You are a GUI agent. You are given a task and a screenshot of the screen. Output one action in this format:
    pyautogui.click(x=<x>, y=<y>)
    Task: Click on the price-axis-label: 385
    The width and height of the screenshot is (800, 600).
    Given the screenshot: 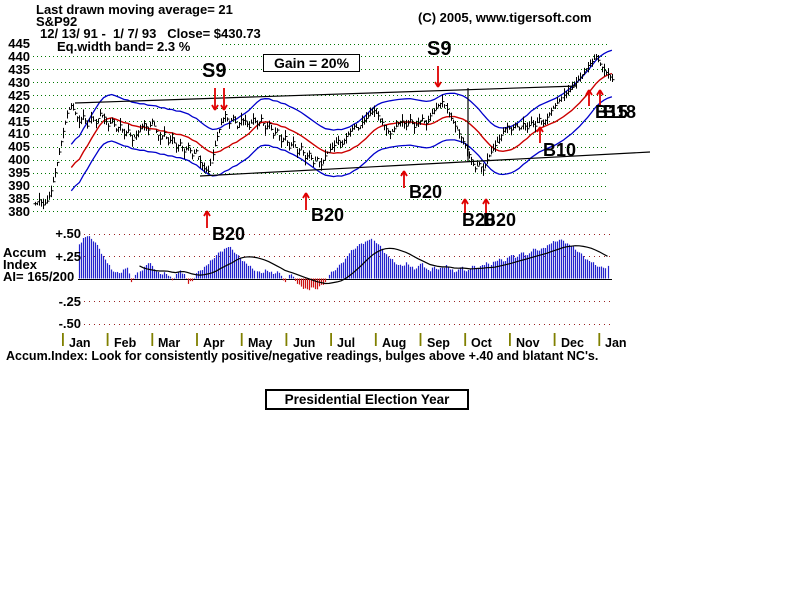 What is the action you would take?
    pyautogui.click(x=19, y=198)
    